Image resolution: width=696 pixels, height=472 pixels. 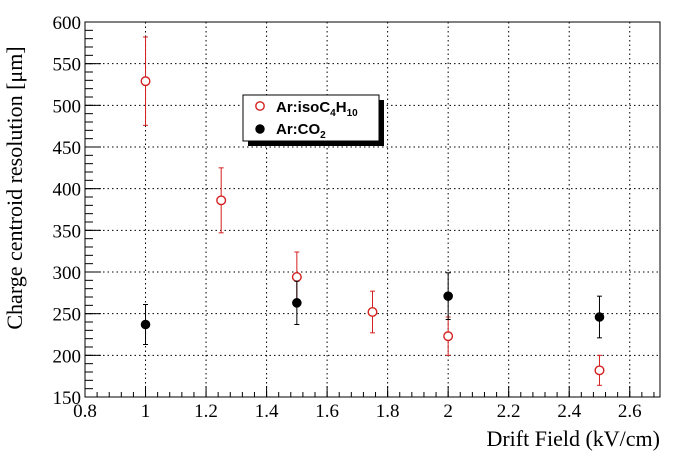 I want to click on x-tick-label: 2.6, so click(x=630, y=411).